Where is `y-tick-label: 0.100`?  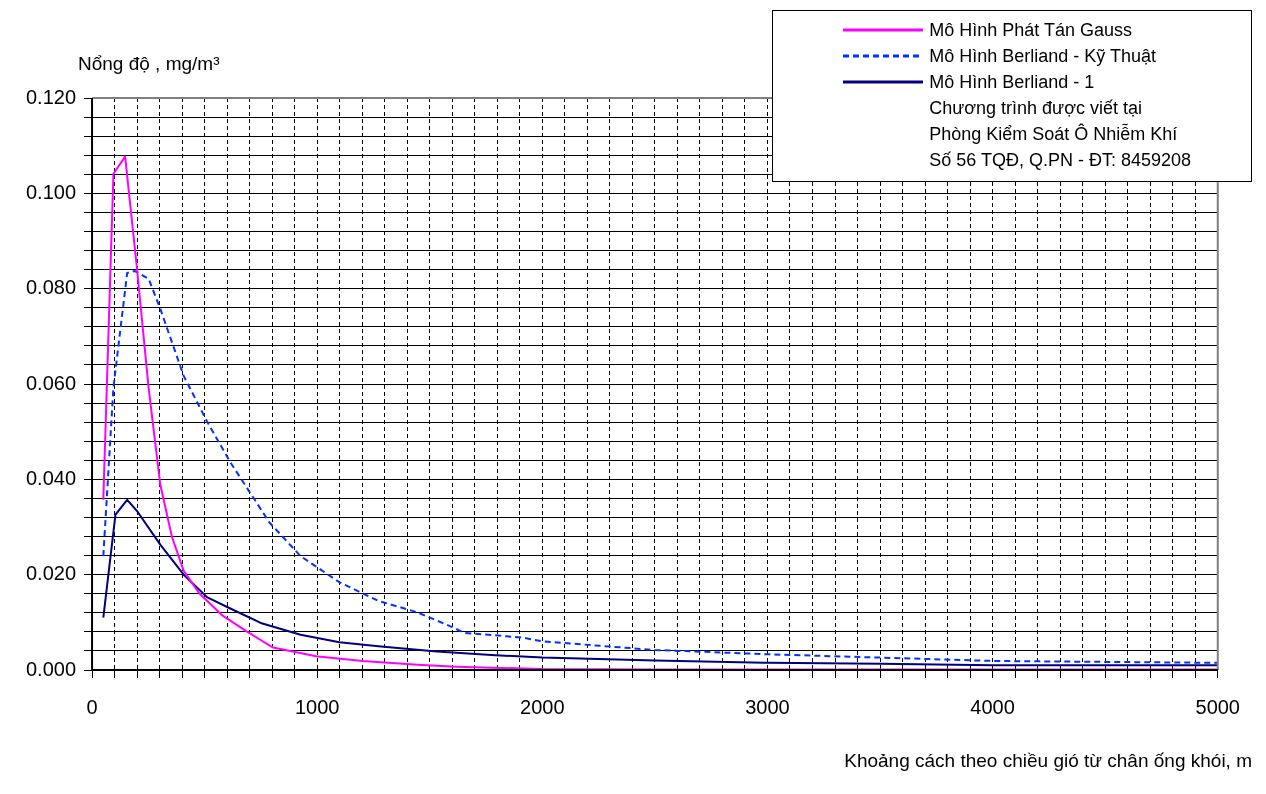 y-tick-label: 0.100 is located at coordinates (51, 191).